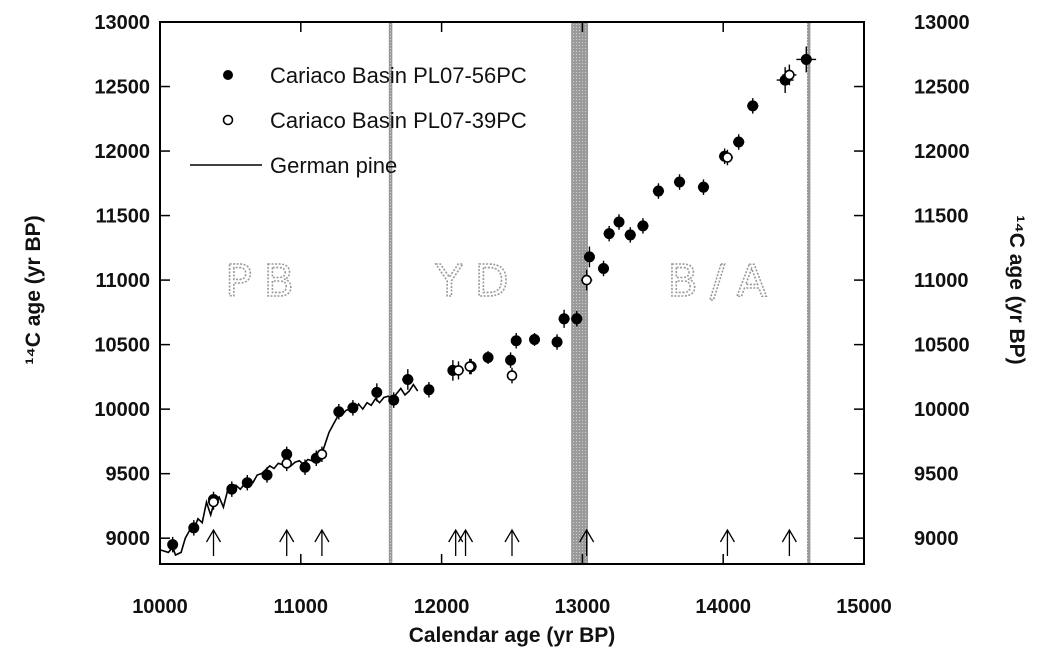 The height and width of the screenshot is (648, 1037). I want to click on zone-label: YD, so click(478, 281).